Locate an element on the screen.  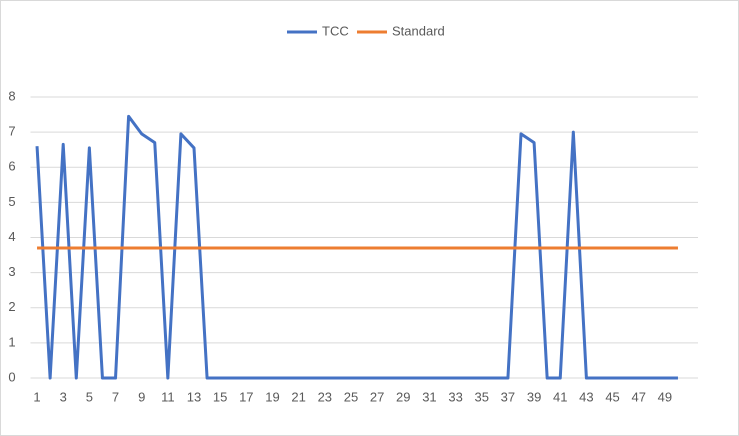
x-tick-label: 21 is located at coordinates (298, 396).